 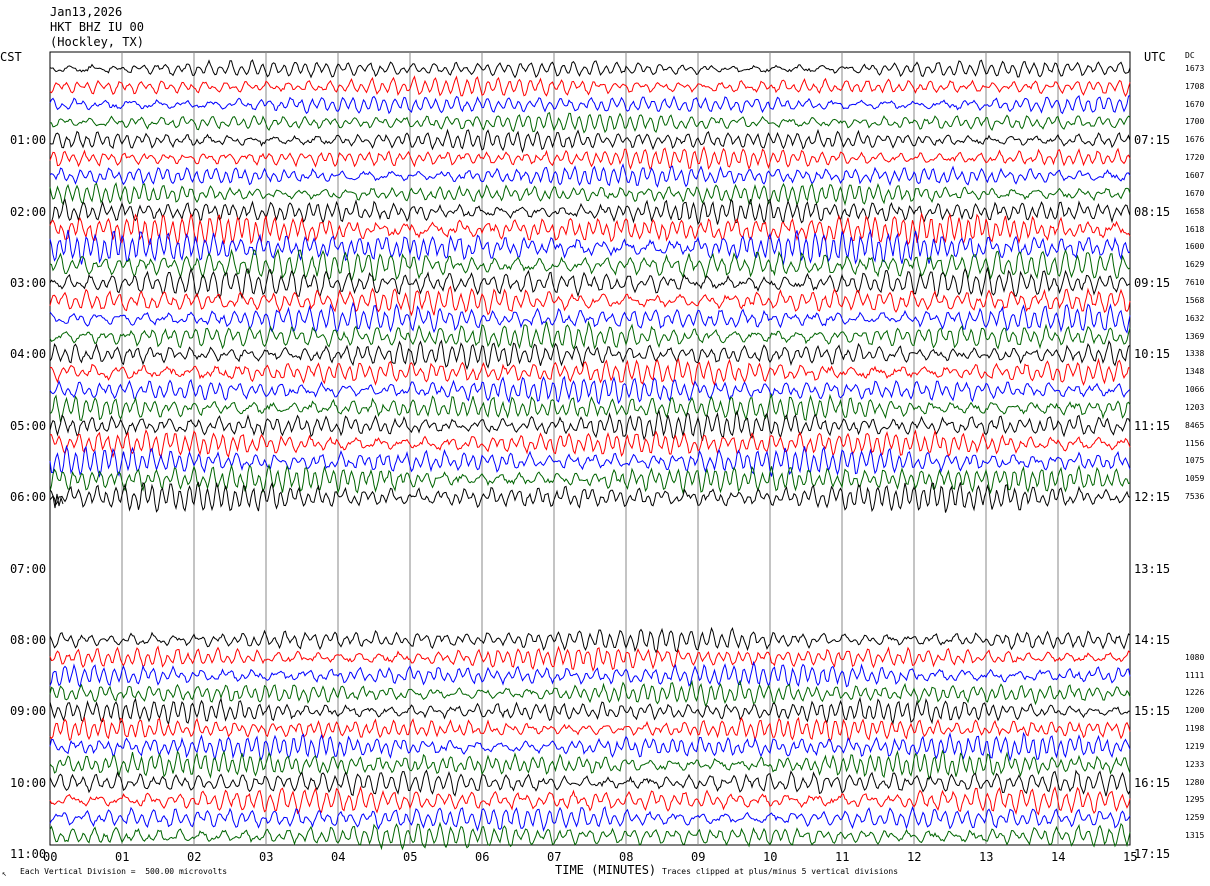 What do you see at coordinates (1195, 122) in the screenshot?
I see `dc-offset-label: 1700` at bounding box center [1195, 122].